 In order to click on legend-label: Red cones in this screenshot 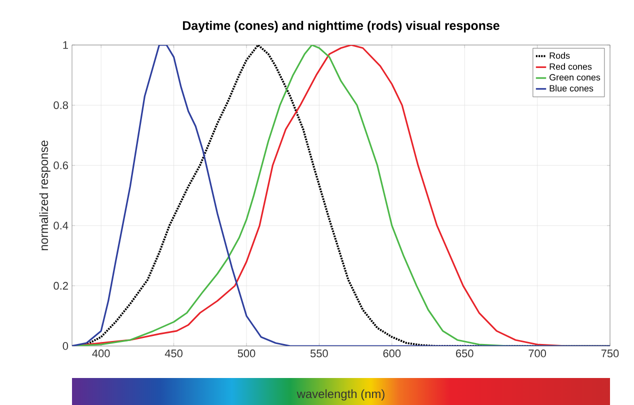, I will do `click(571, 66)`.